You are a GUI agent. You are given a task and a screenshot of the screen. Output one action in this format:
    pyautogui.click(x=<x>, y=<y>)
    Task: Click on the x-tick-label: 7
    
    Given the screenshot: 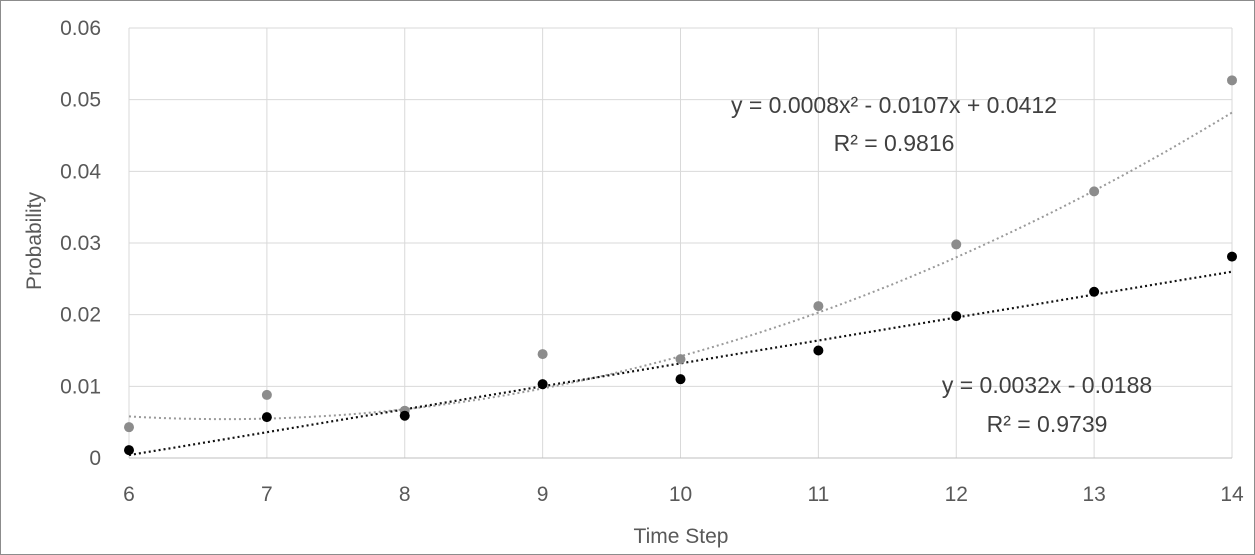 What is the action you would take?
    pyautogui.click(x=267, y=494)
    